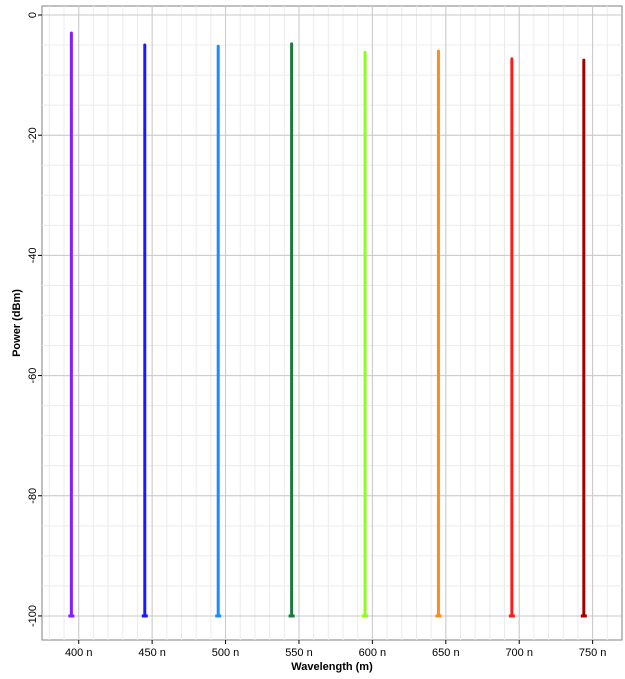 Image resolution: width=625 pixels, height=679 pixels. What do you see at coordinates (226, 653) in the screenshot?
I see `x-tick-label: 500 n` at bounding box center [226, 653].